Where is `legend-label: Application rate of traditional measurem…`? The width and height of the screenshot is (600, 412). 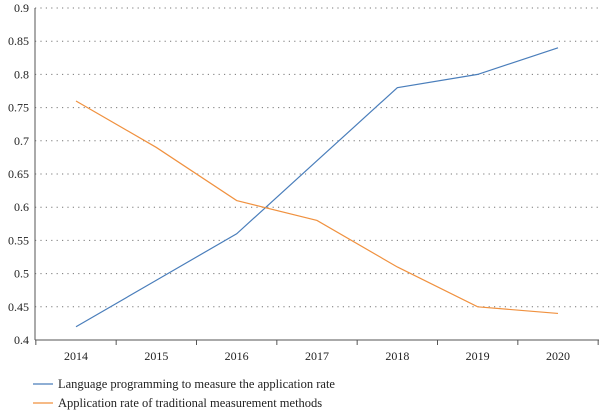 legend-label: Application rate of traditional measurem… is located at coordinates (190, 403).